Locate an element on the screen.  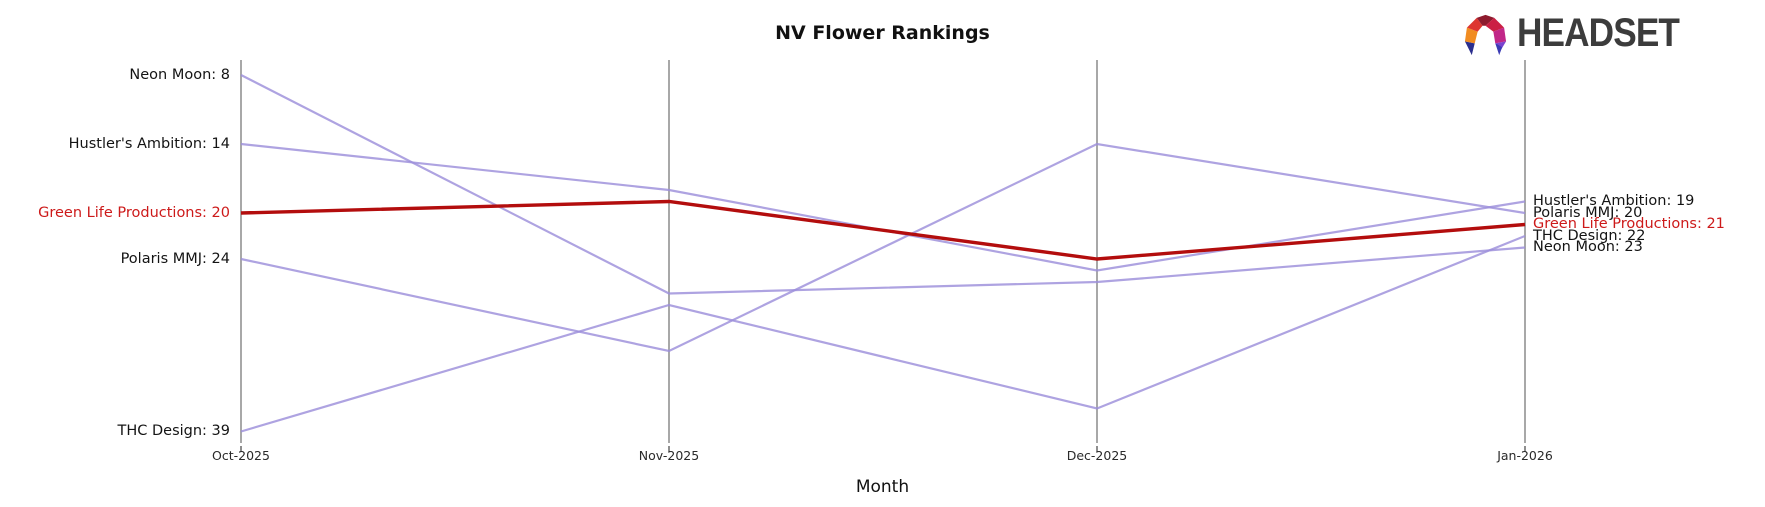
tick-label-nov-2025: Nov-2025 is located at coordinates (669, 455).